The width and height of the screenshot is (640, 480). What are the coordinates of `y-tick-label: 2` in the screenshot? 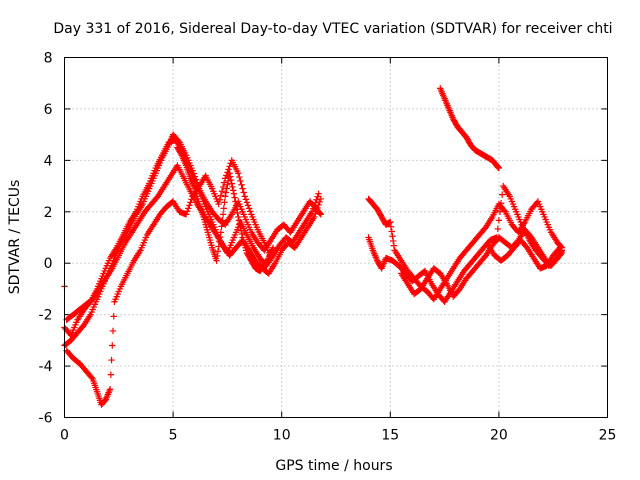 It's located at (48, 213).